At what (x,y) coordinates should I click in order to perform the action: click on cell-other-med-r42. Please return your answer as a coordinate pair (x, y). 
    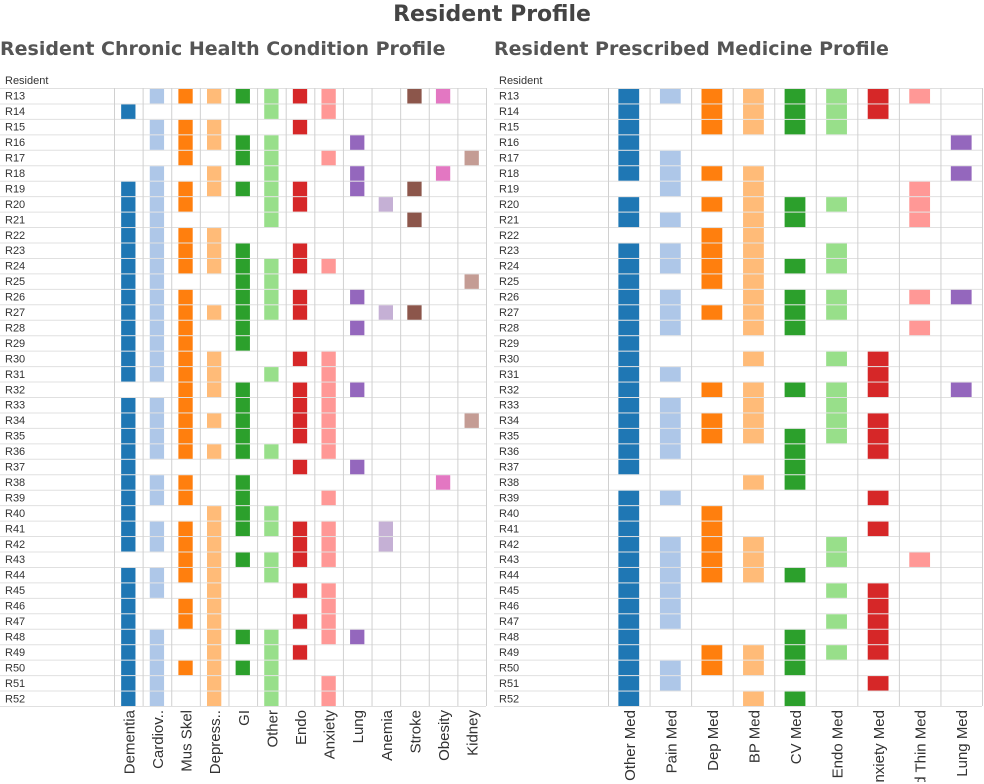
    Looking at the image, I should click on (629, 544).